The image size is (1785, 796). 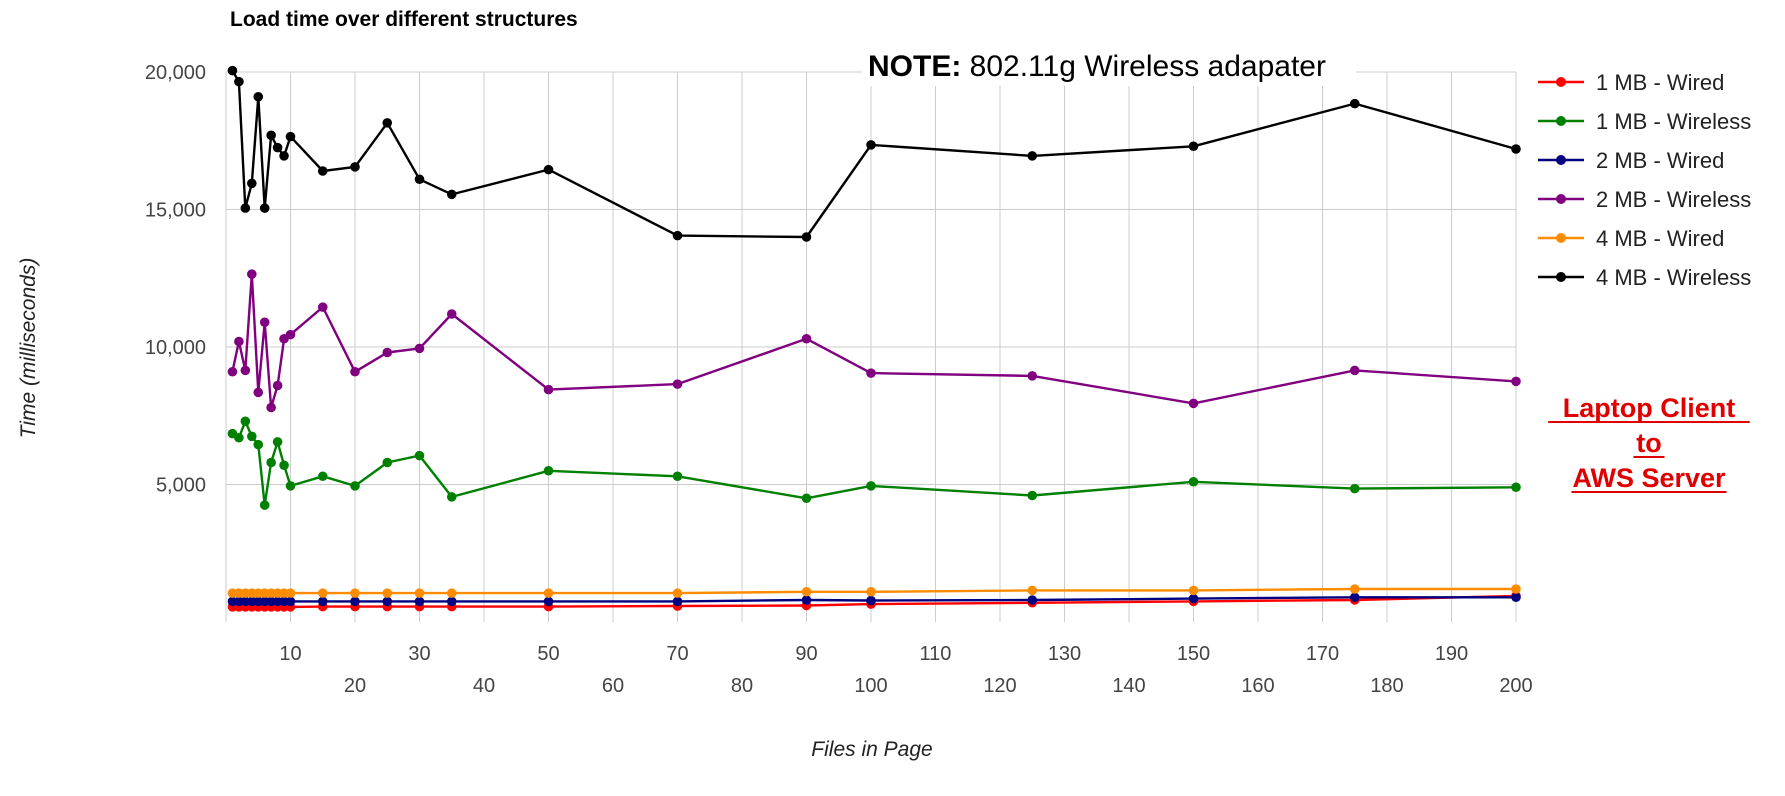 I want to click on y-tick-label: 15,000, so click(x=175, y=211).